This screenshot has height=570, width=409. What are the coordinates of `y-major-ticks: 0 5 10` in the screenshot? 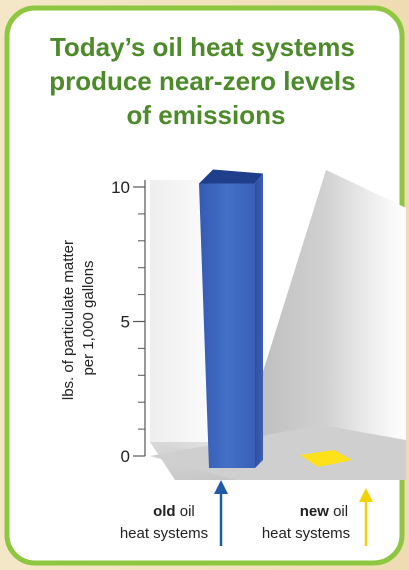 It's located at (128, 322).